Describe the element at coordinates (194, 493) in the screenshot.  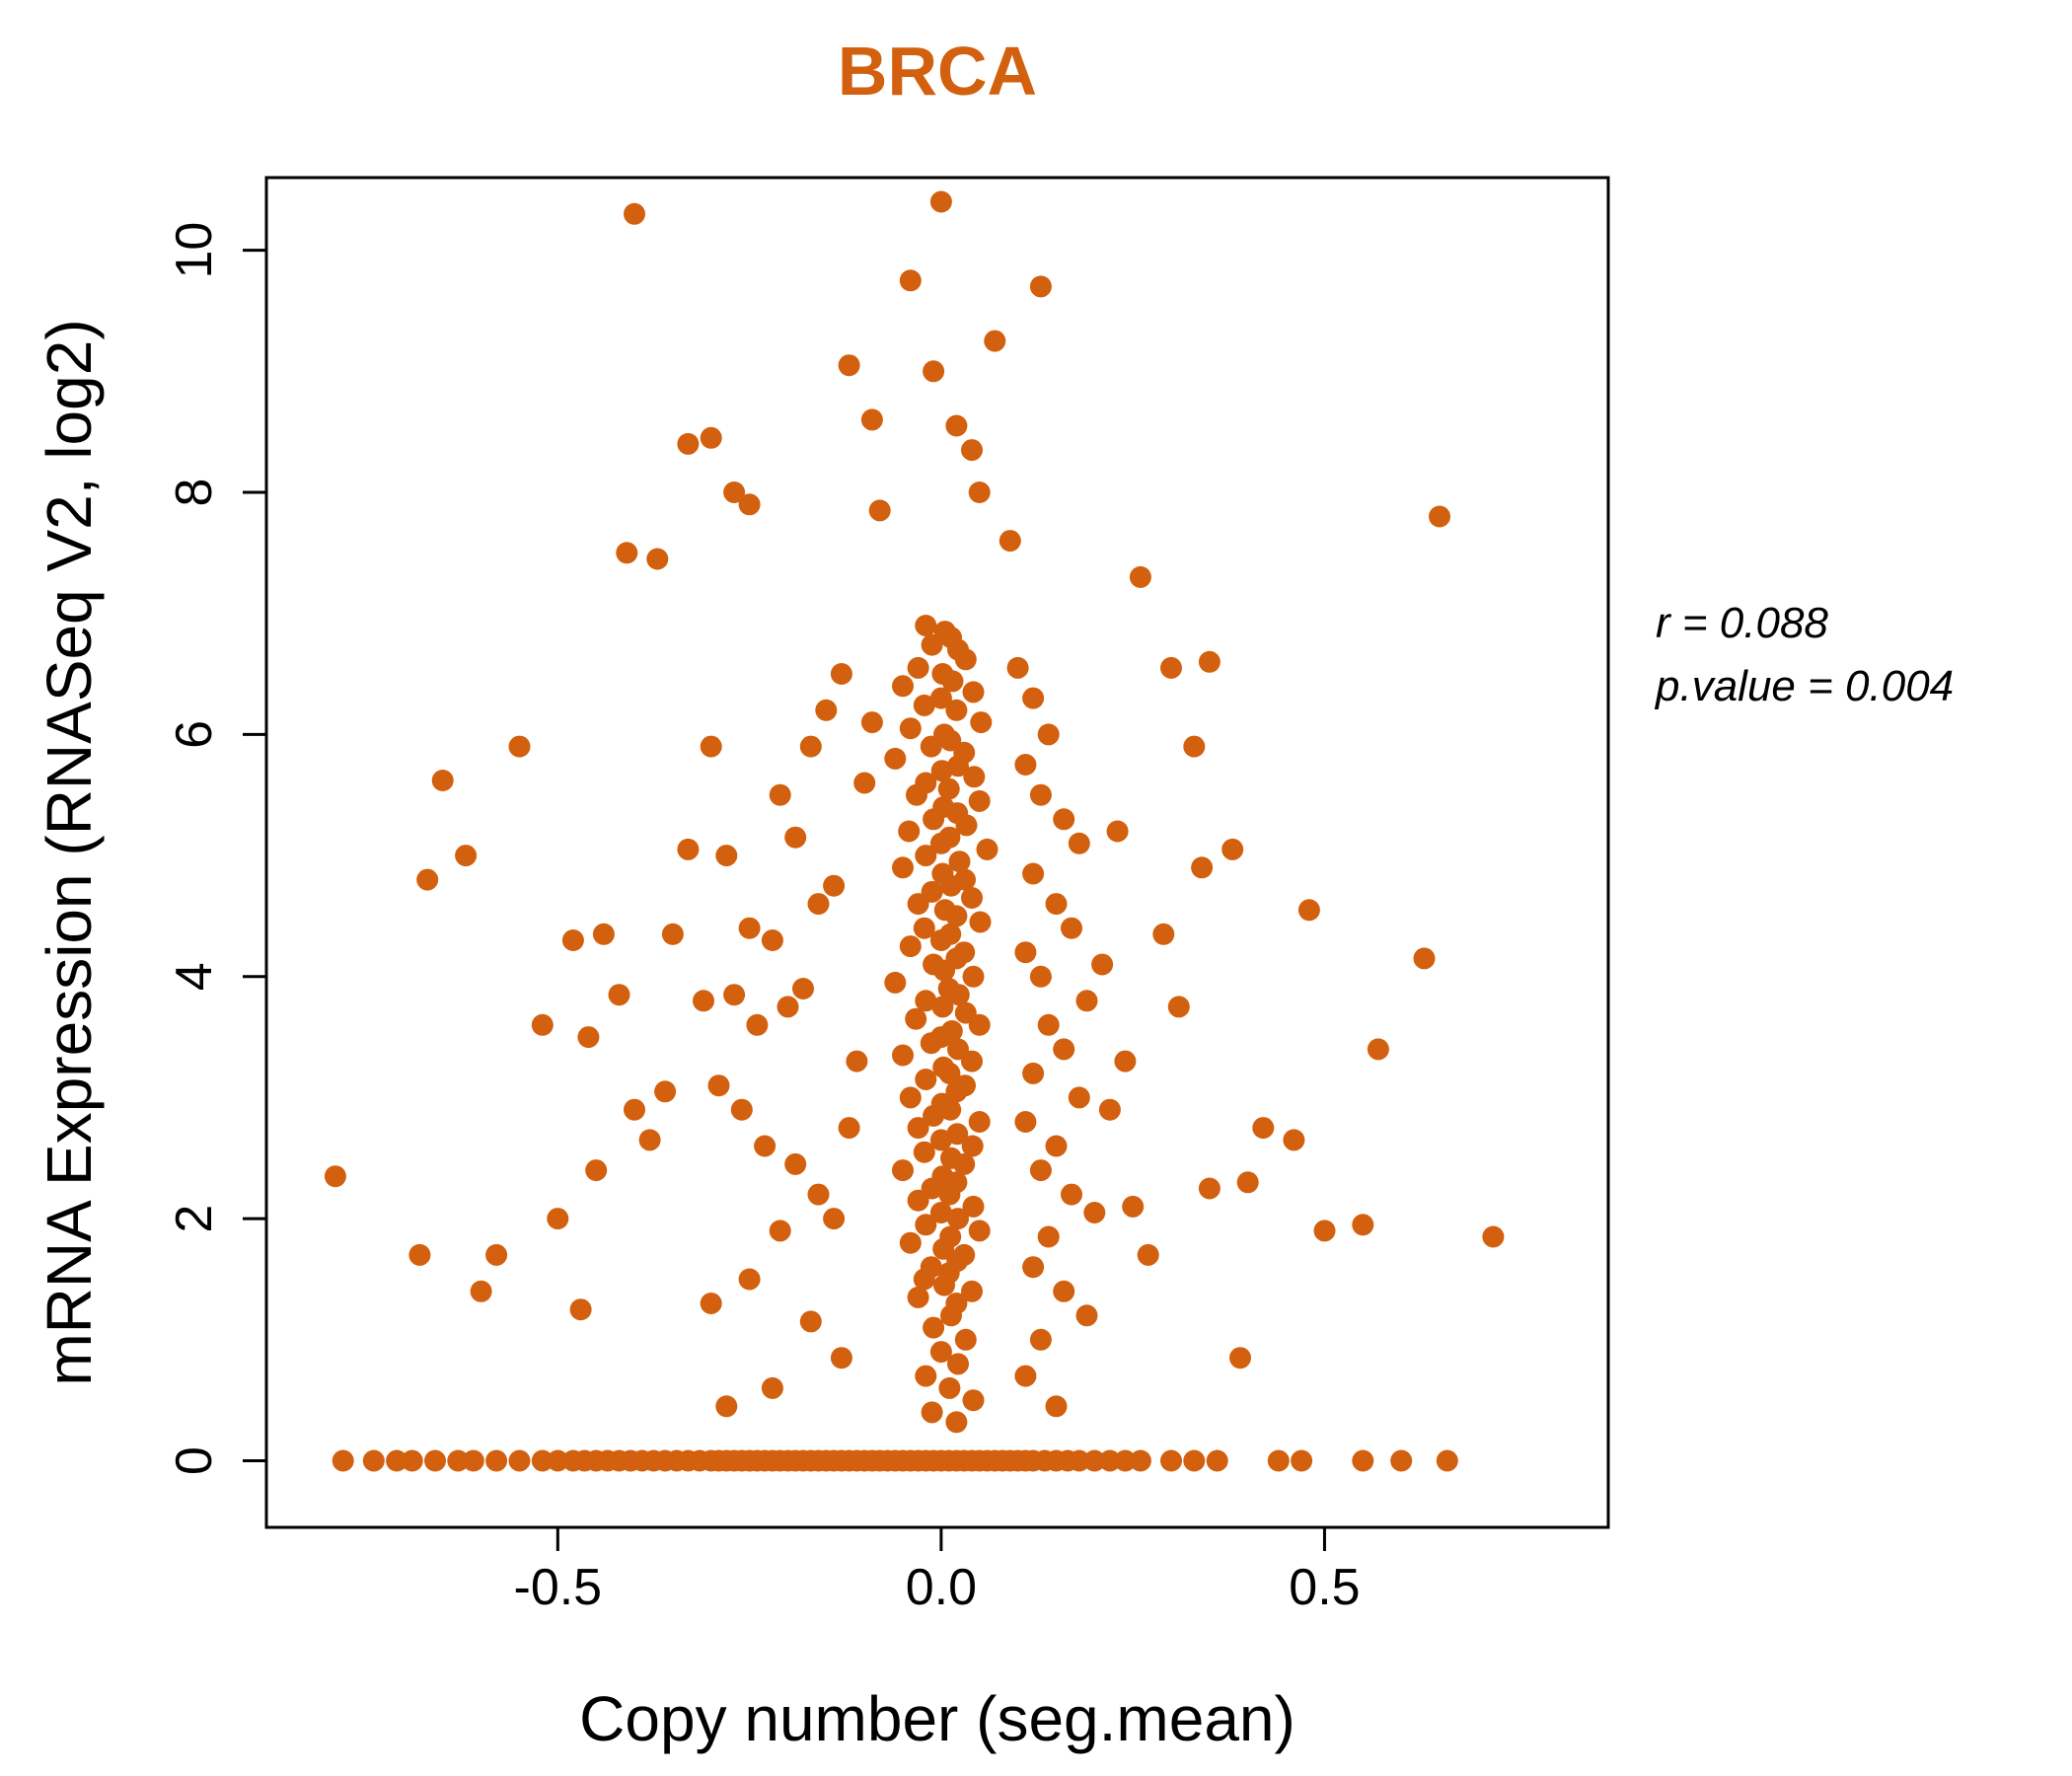
I see `y-tick-label: 8` at that location.